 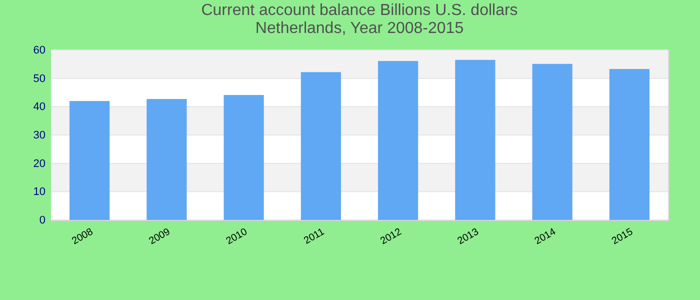 I want to click on y-tick-label: 10, so click(x=39, y=192).